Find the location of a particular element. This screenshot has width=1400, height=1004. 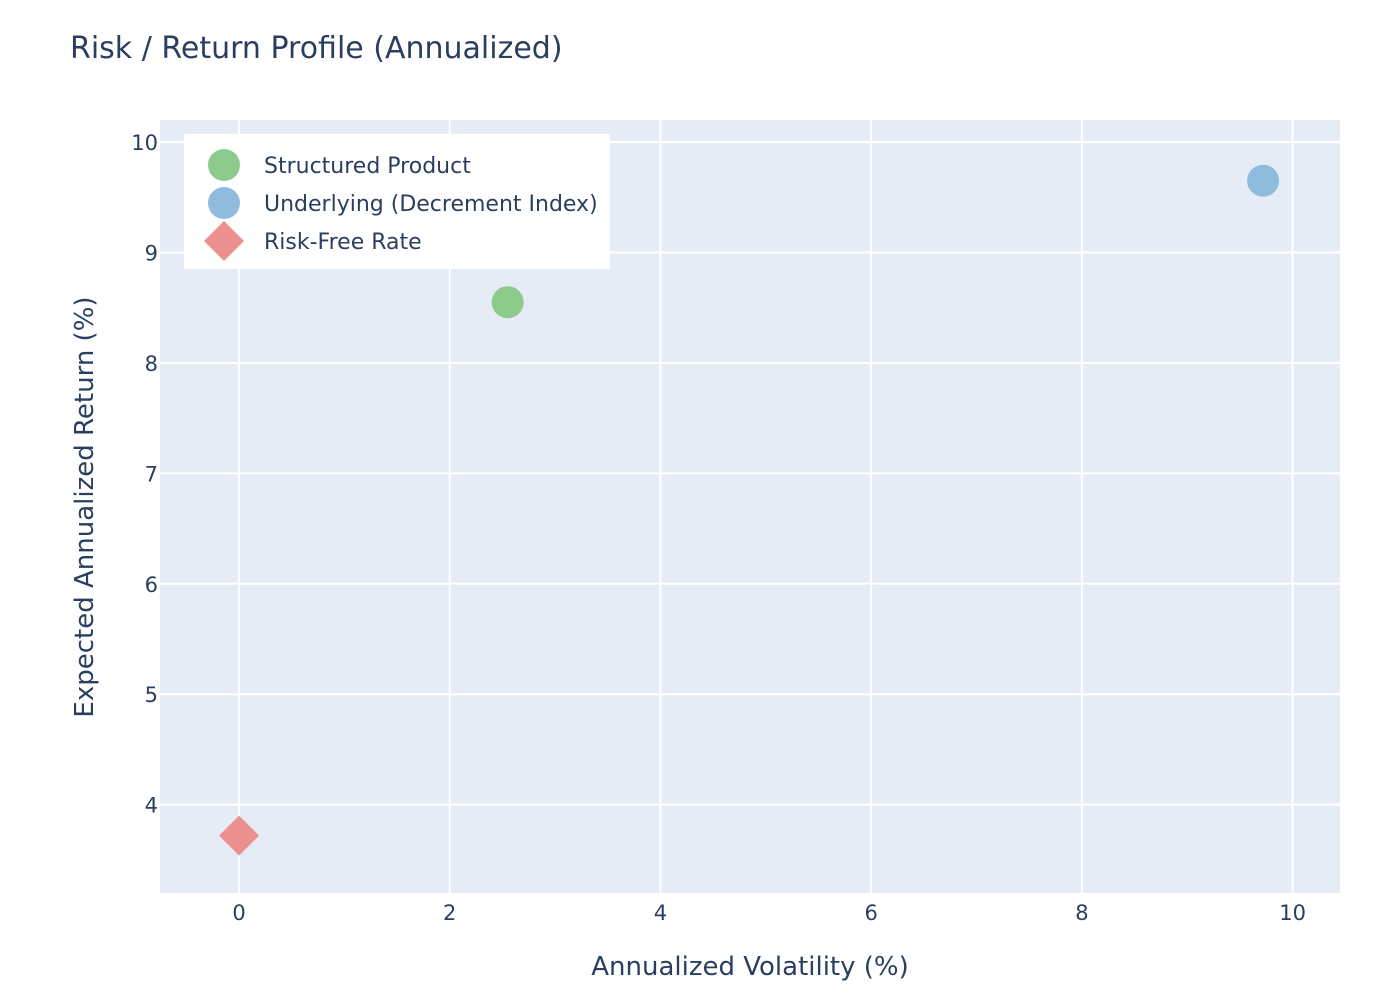

legend-item: Structured Product is located at coordinates (339, 165).